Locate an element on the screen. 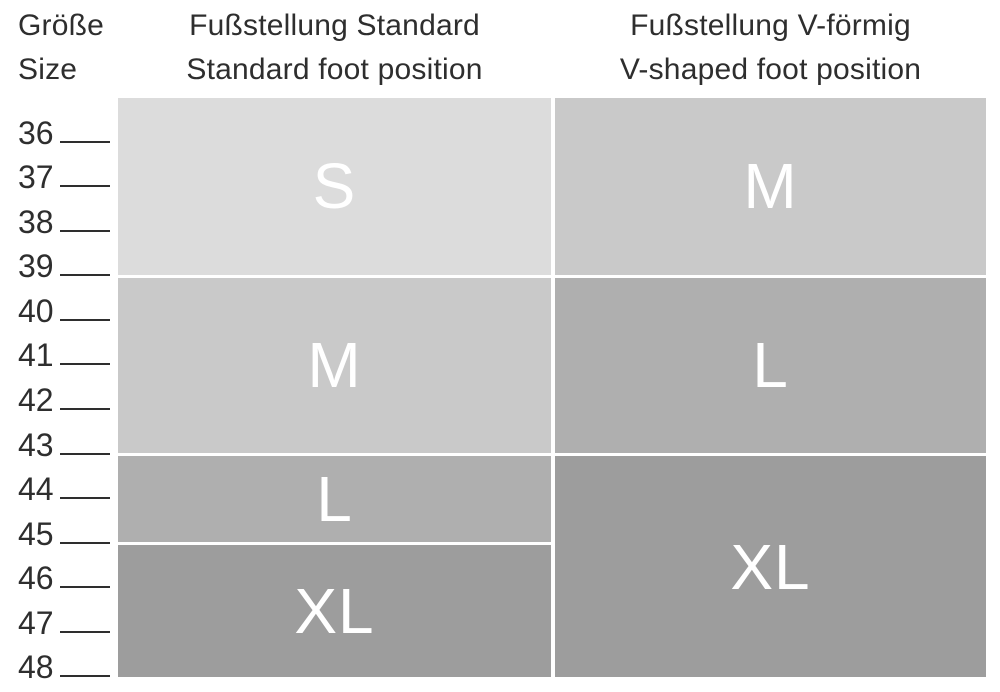  size-row: 45 is located at coordinates (65, 524).